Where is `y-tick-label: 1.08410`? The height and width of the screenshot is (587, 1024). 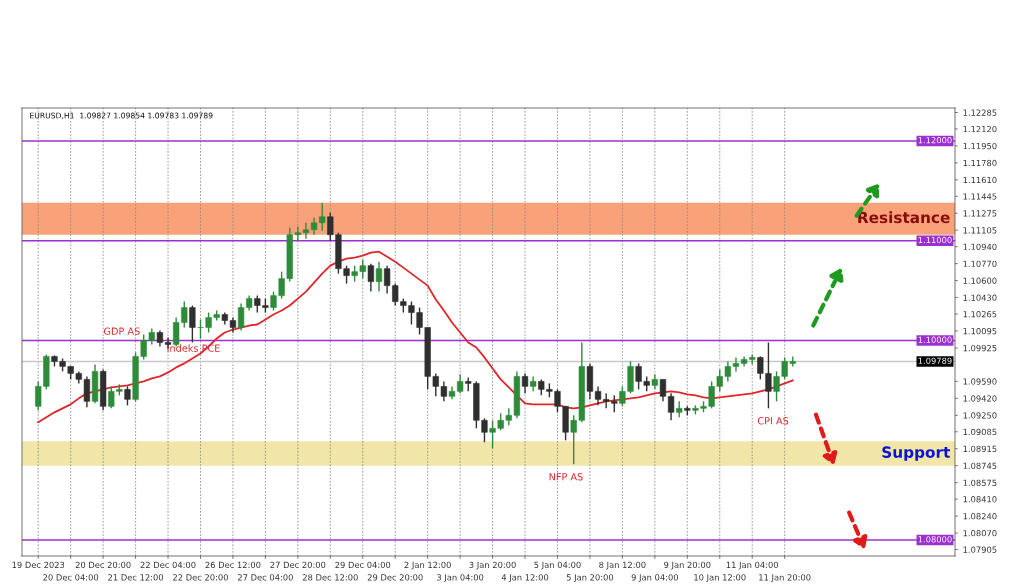 y-tick-label: 1.08410 is located at coordinates (980, 499).